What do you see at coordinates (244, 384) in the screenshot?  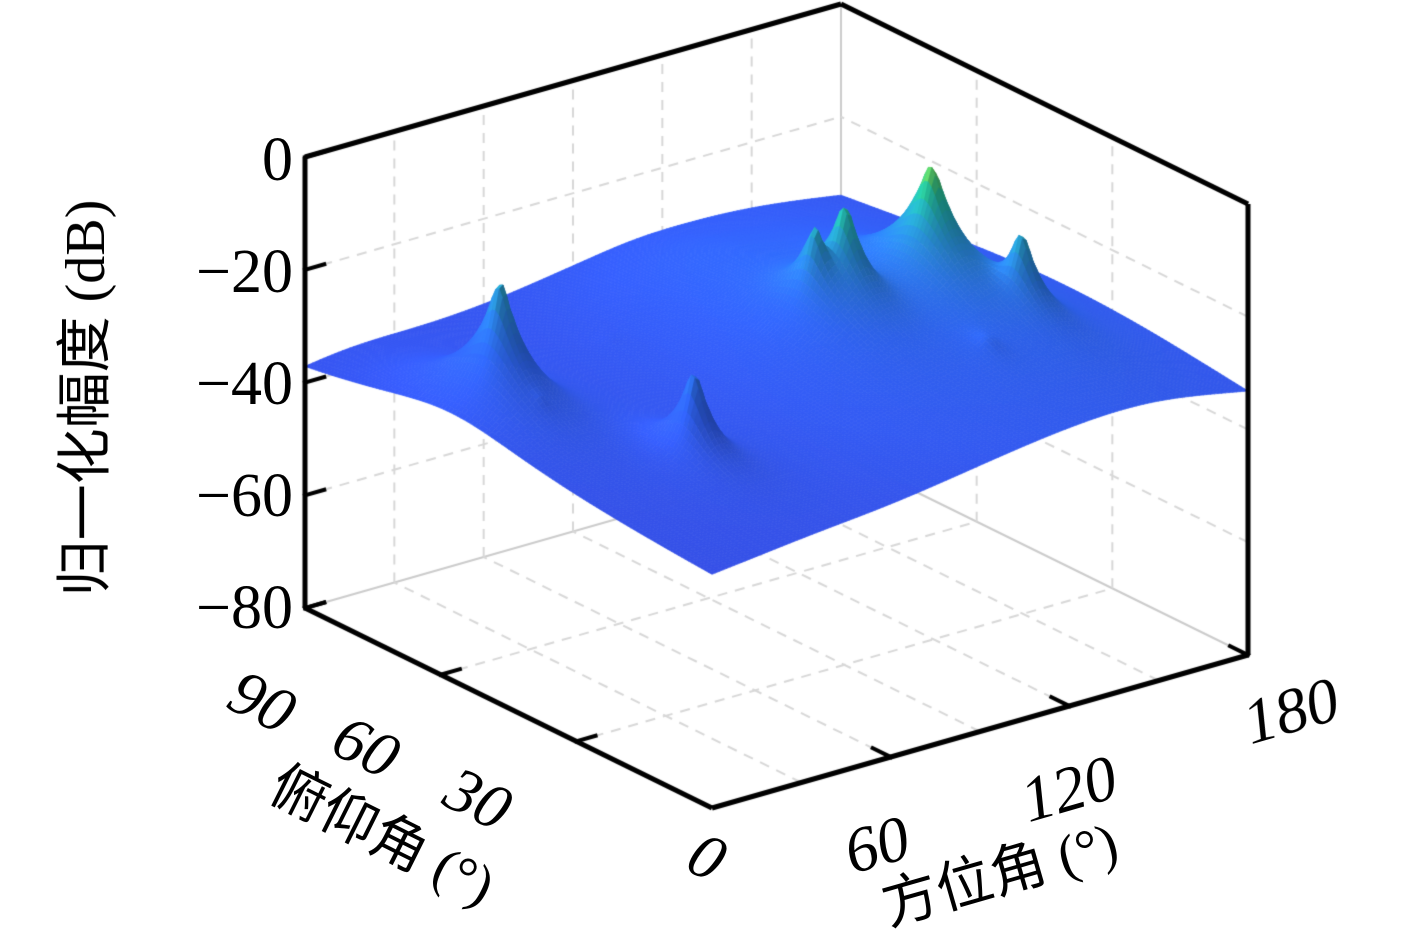 I see `z-axis-tick-label-2: −40` at bounding box center [244, 384].